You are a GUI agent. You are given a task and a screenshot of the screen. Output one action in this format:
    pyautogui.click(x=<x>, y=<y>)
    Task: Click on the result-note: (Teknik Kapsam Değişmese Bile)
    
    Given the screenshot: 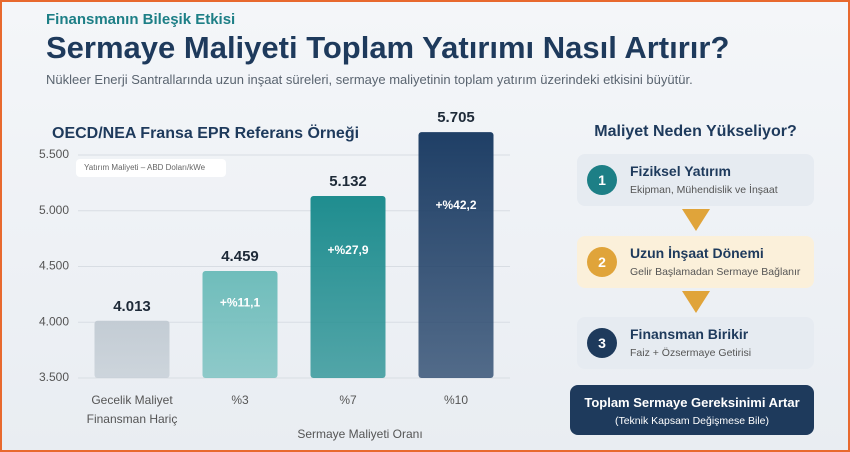 What is the action you would take?
    pyautogui.click(x=692, y=421)
    